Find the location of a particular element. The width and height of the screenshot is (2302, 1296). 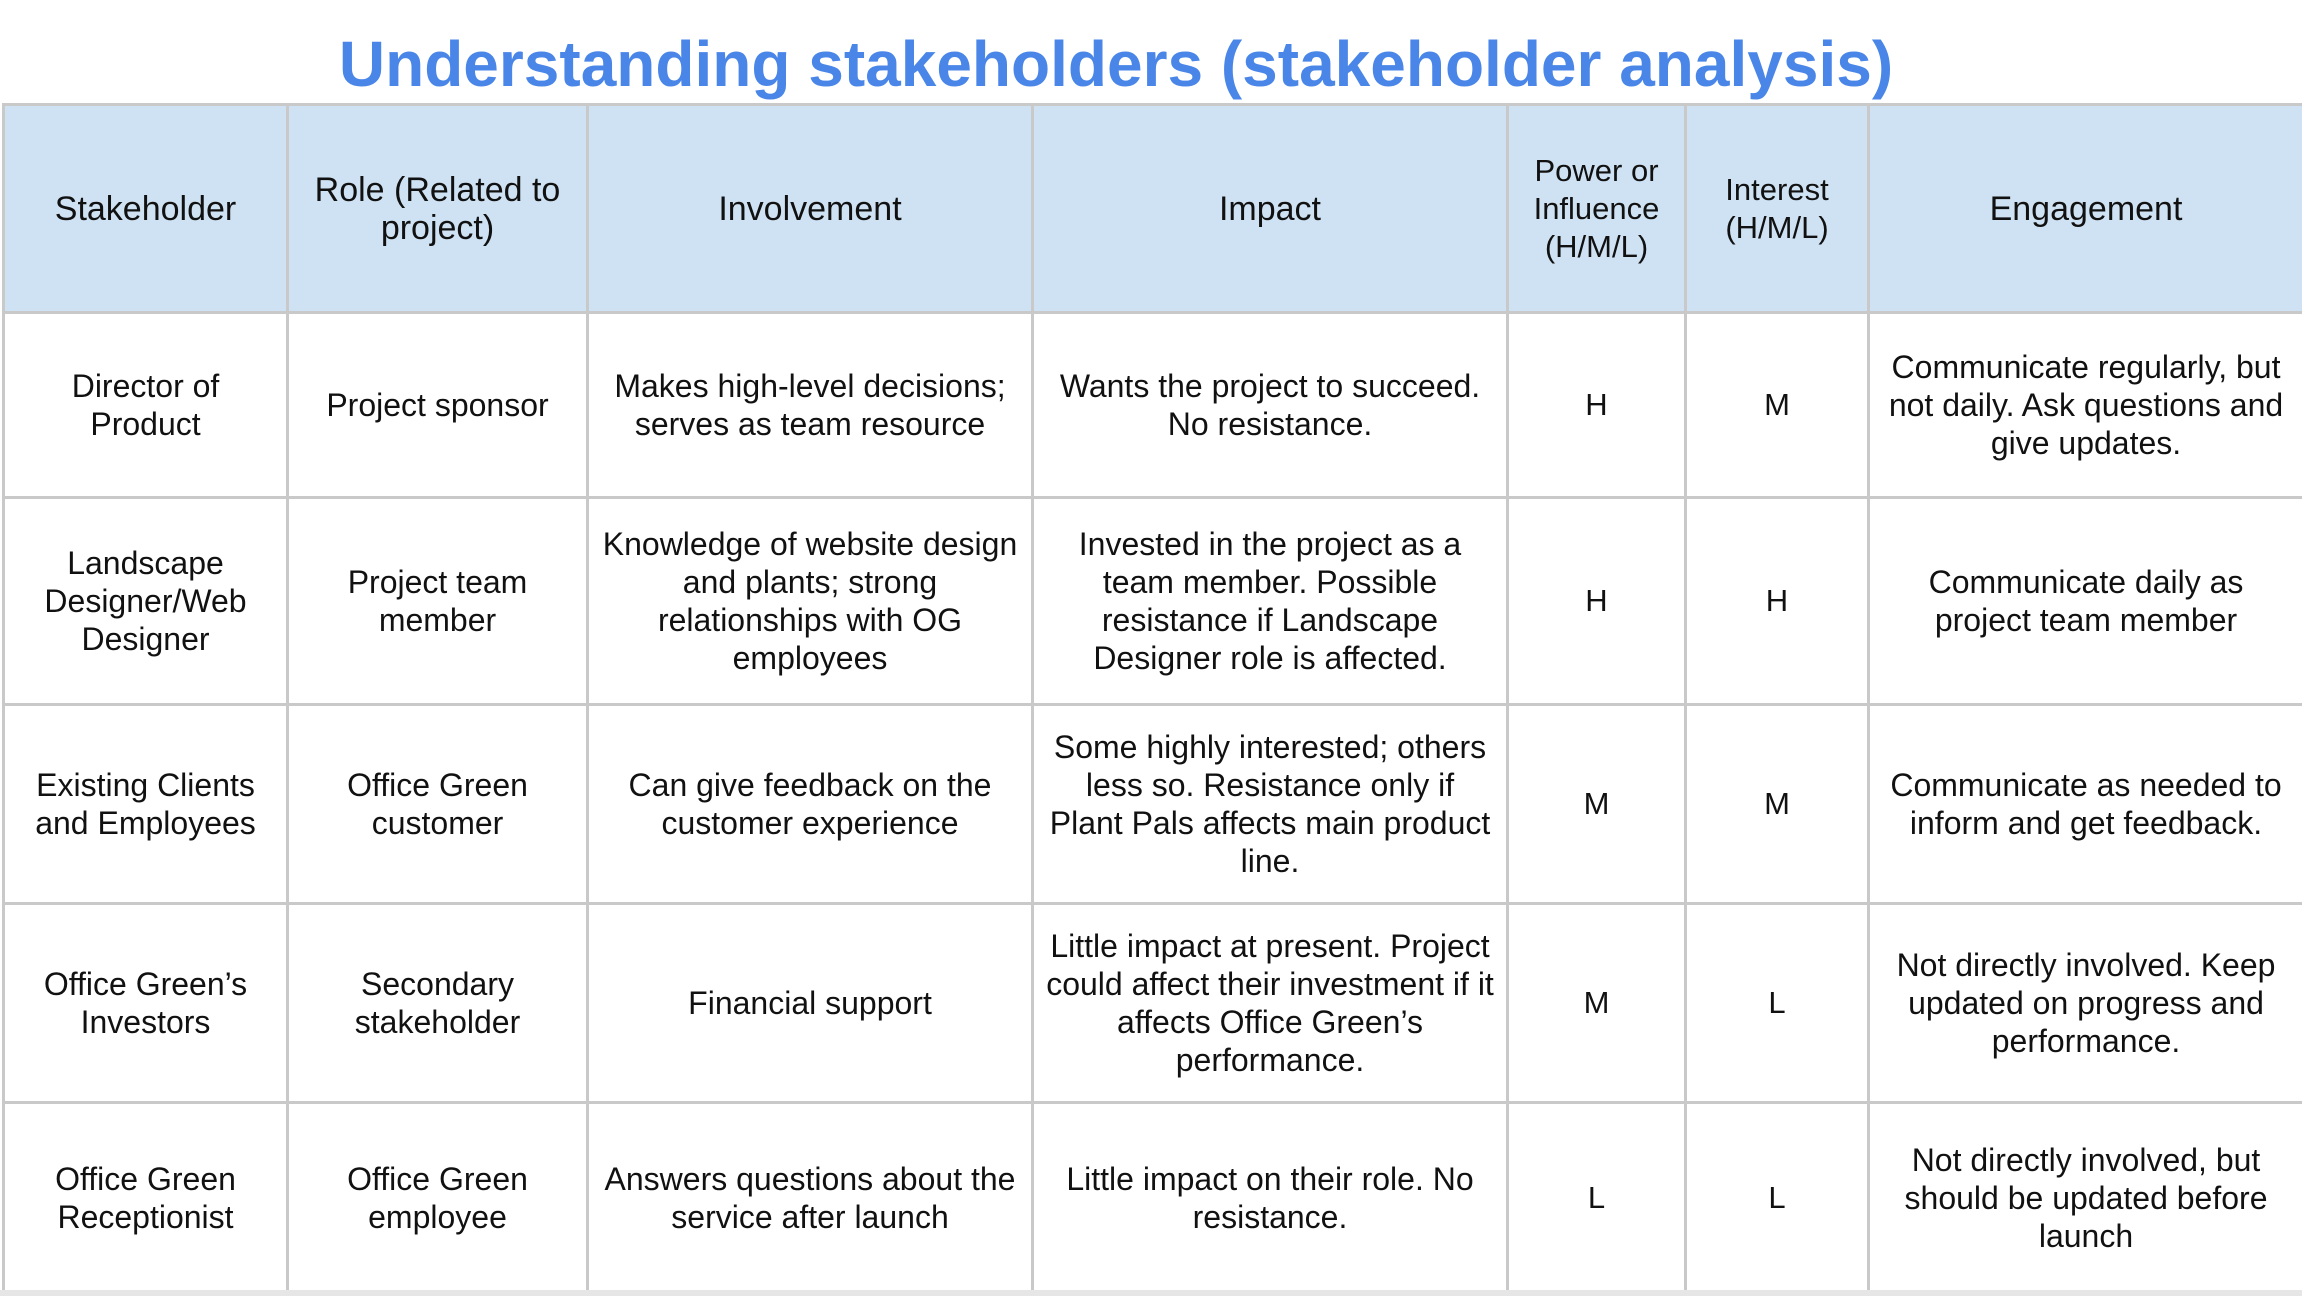

cell-stakeholder: Office Green’s Investors is located at coordinates (145, 1003).